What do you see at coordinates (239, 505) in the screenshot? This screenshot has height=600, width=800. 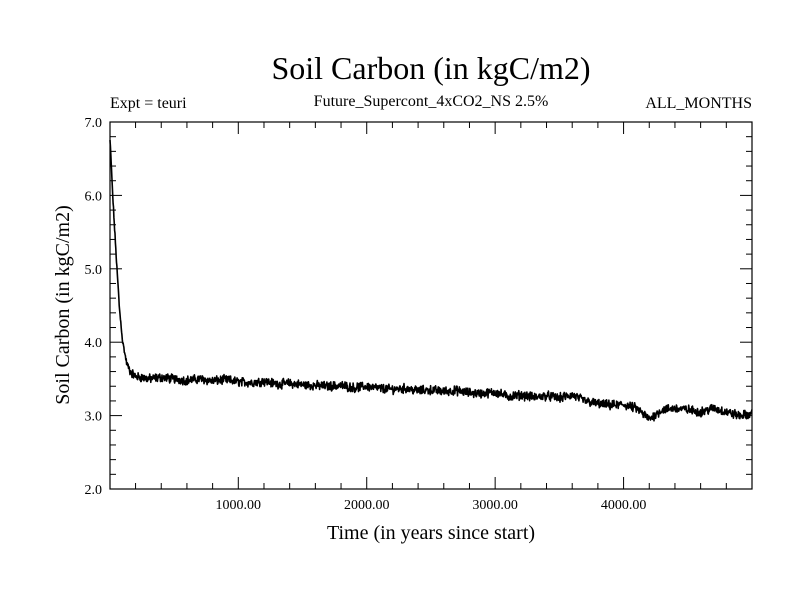 I see `x-tick-label: 1000.00` at bounding box center [239, 505].